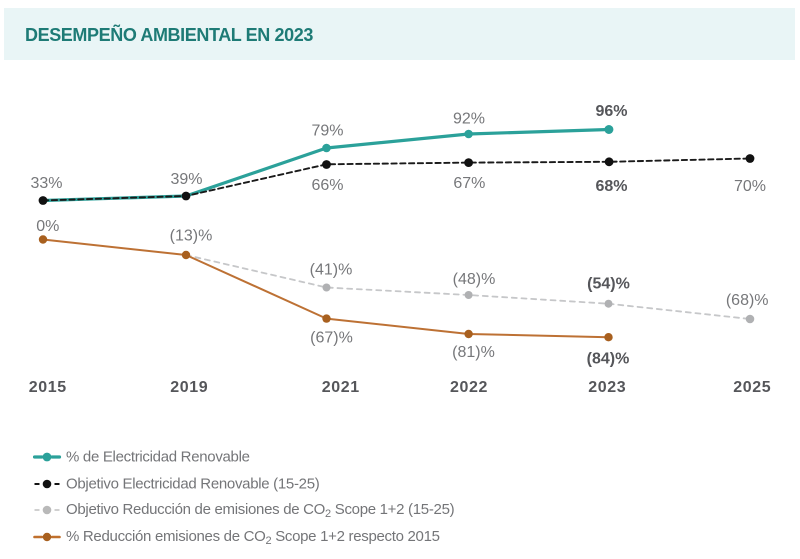  What do you see at coordinates (608, 284) in the screenshot?
I see `svg-text: (54)%` at bounding box center [608, 284].